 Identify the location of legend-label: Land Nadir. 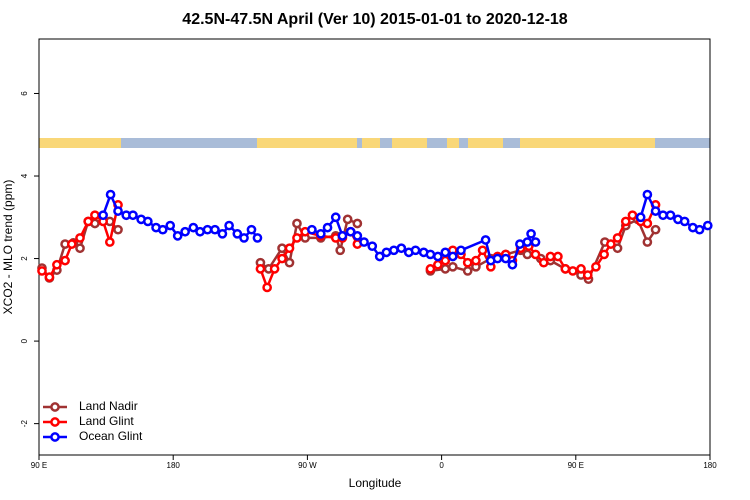
(108, 406).